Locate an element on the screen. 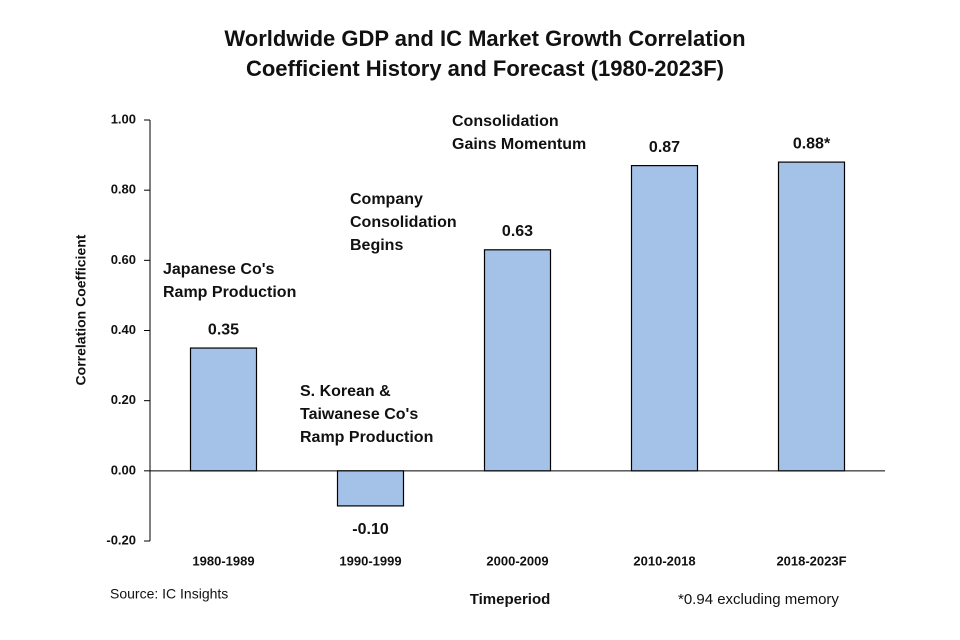  value-label: 0.88* is located at coordinates (812, 143).